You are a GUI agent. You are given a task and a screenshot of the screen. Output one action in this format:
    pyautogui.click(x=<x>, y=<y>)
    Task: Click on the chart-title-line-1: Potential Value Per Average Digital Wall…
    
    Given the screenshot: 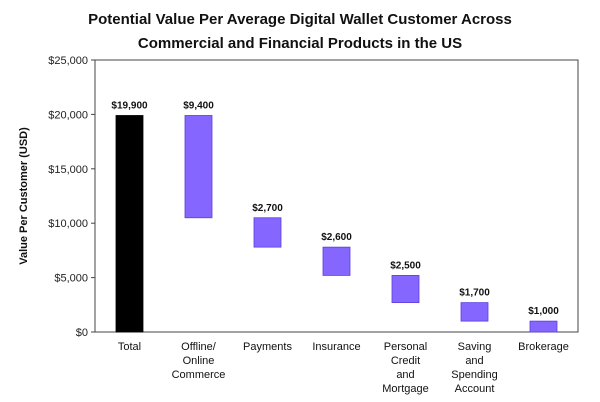 What is the action you would take?
    pyautogui.click(x=300, y=19)
    